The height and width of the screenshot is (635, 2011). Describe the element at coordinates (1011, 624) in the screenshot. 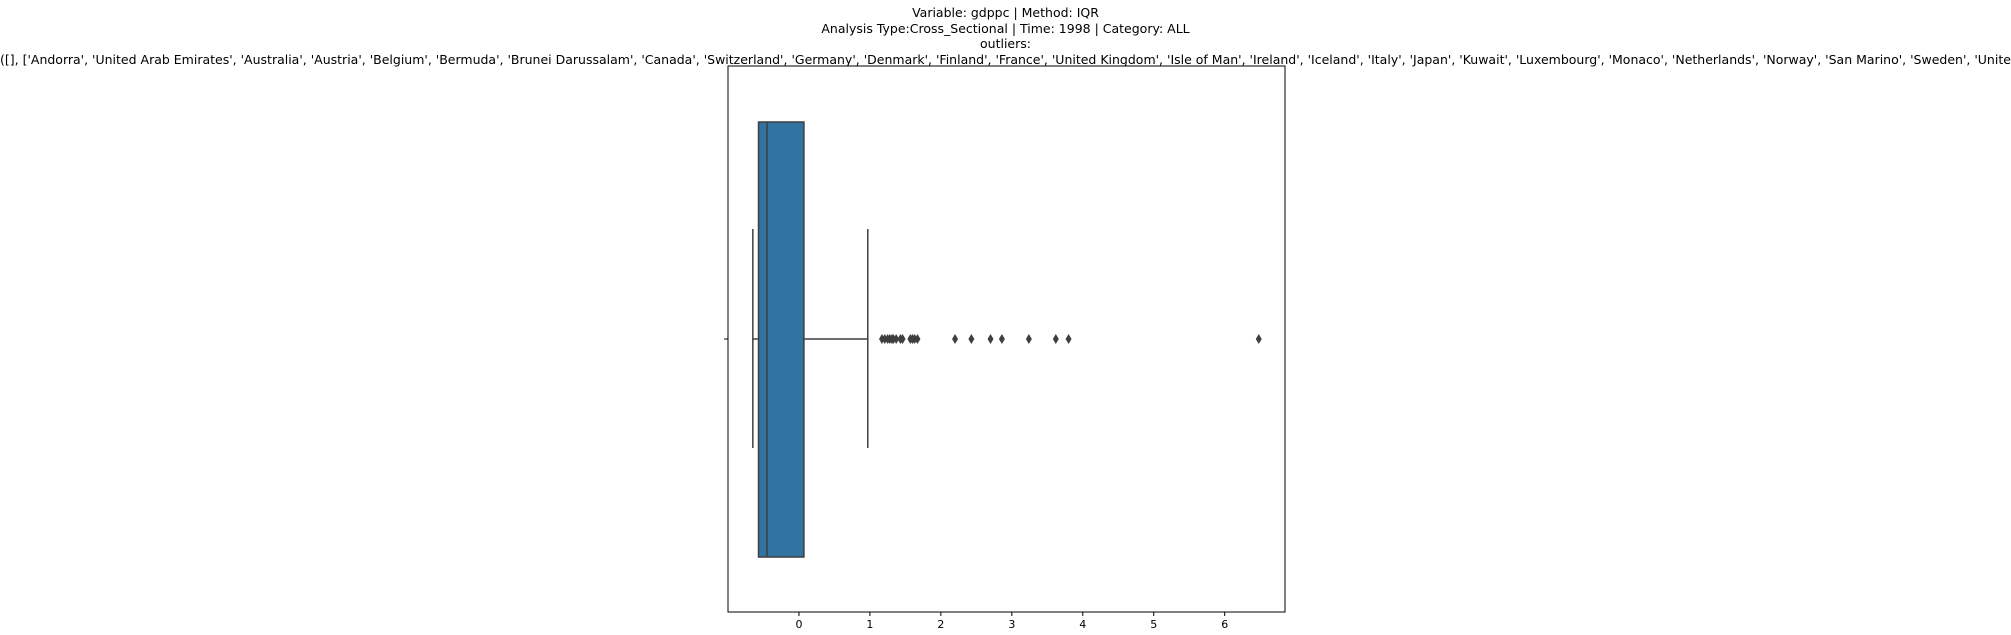

I see `x-tick-label: 3` at that location.